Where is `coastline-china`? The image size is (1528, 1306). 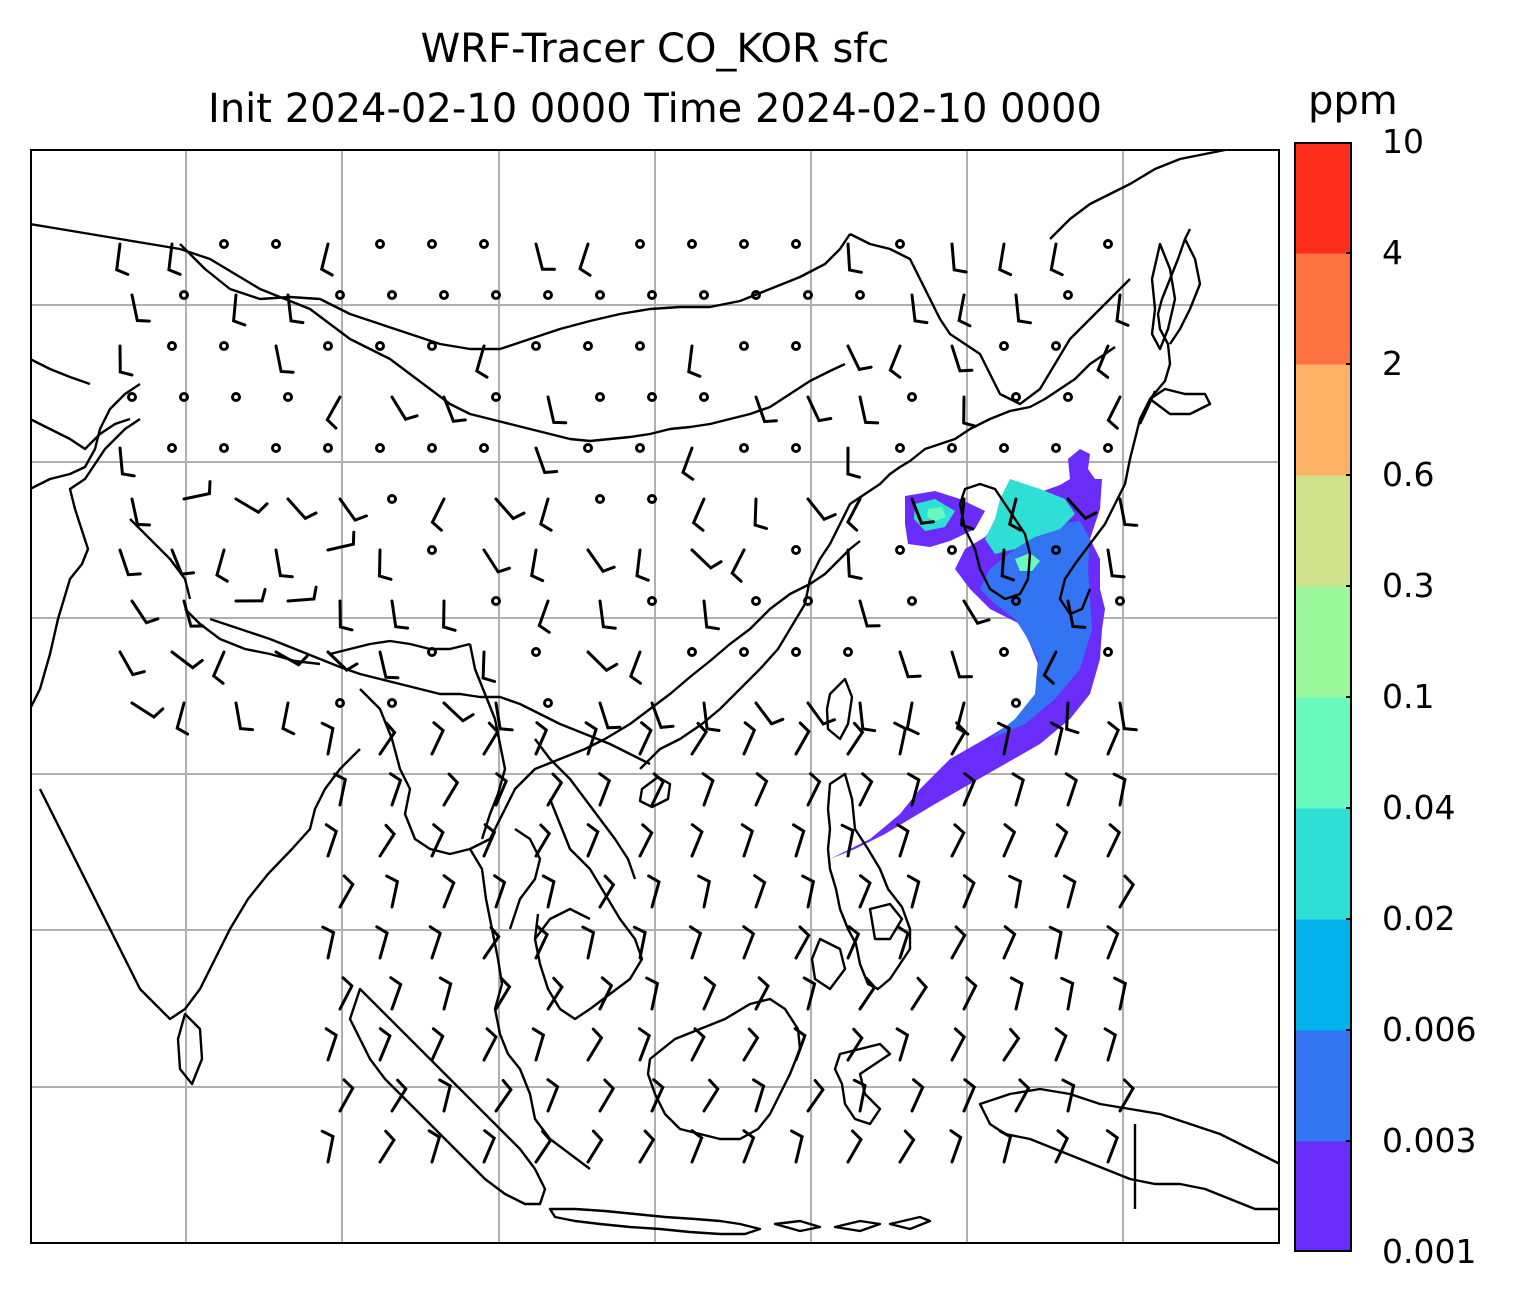
coastline-china is located at coordinates (877, 558).